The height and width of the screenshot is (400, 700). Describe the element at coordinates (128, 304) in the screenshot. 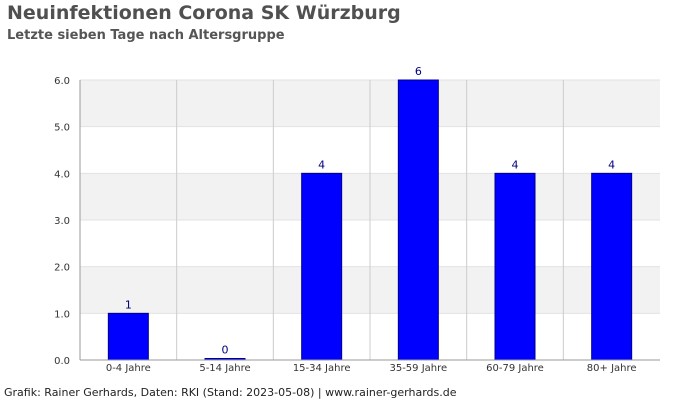

I see `bar-value-label: 1` at that location.